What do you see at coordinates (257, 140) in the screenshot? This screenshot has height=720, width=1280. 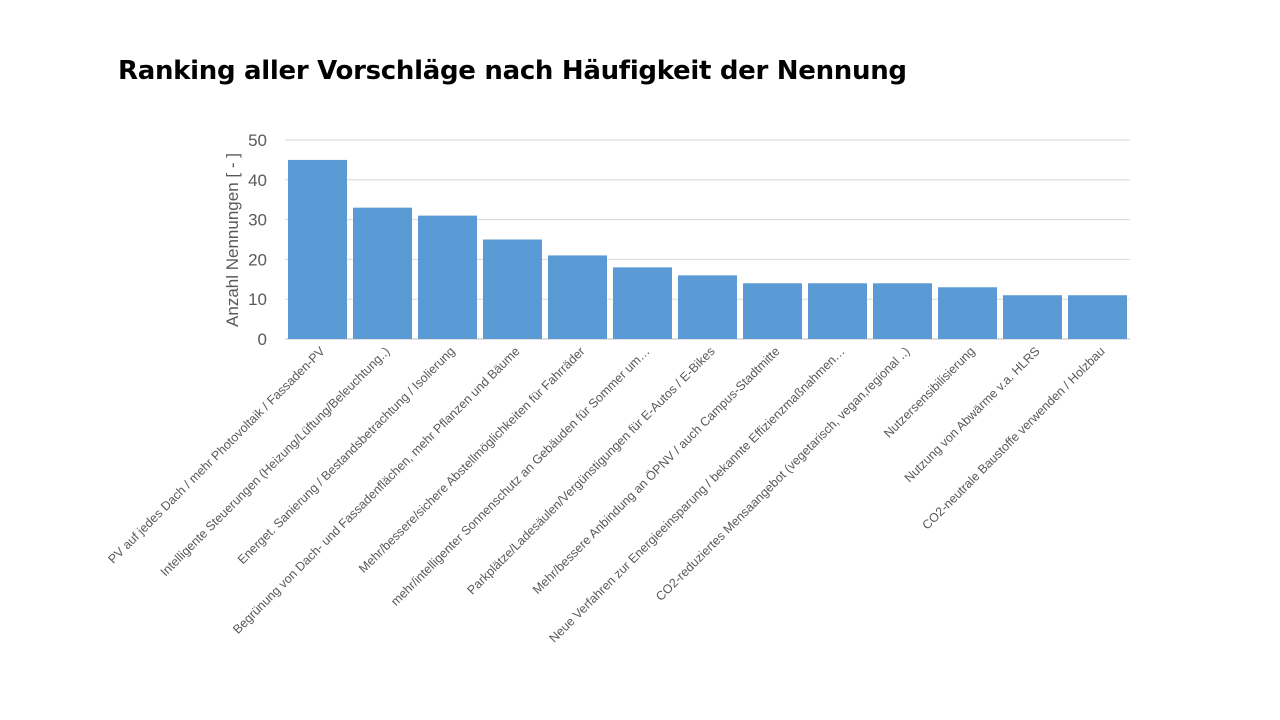 I see `y-tick-label: 50` at bounding box center [257, 140].